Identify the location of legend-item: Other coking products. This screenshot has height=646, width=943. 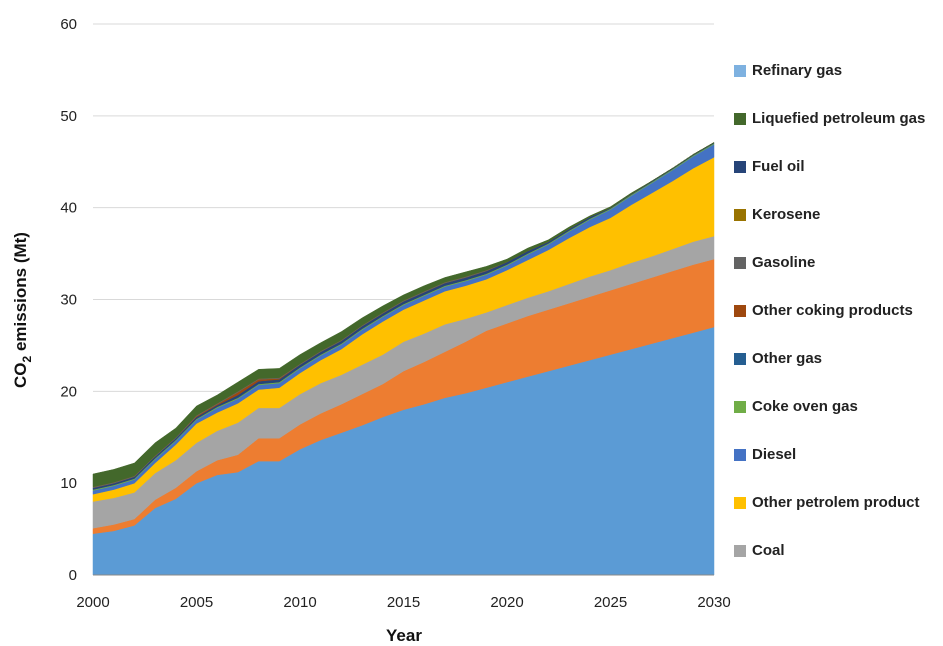
(838, 311).